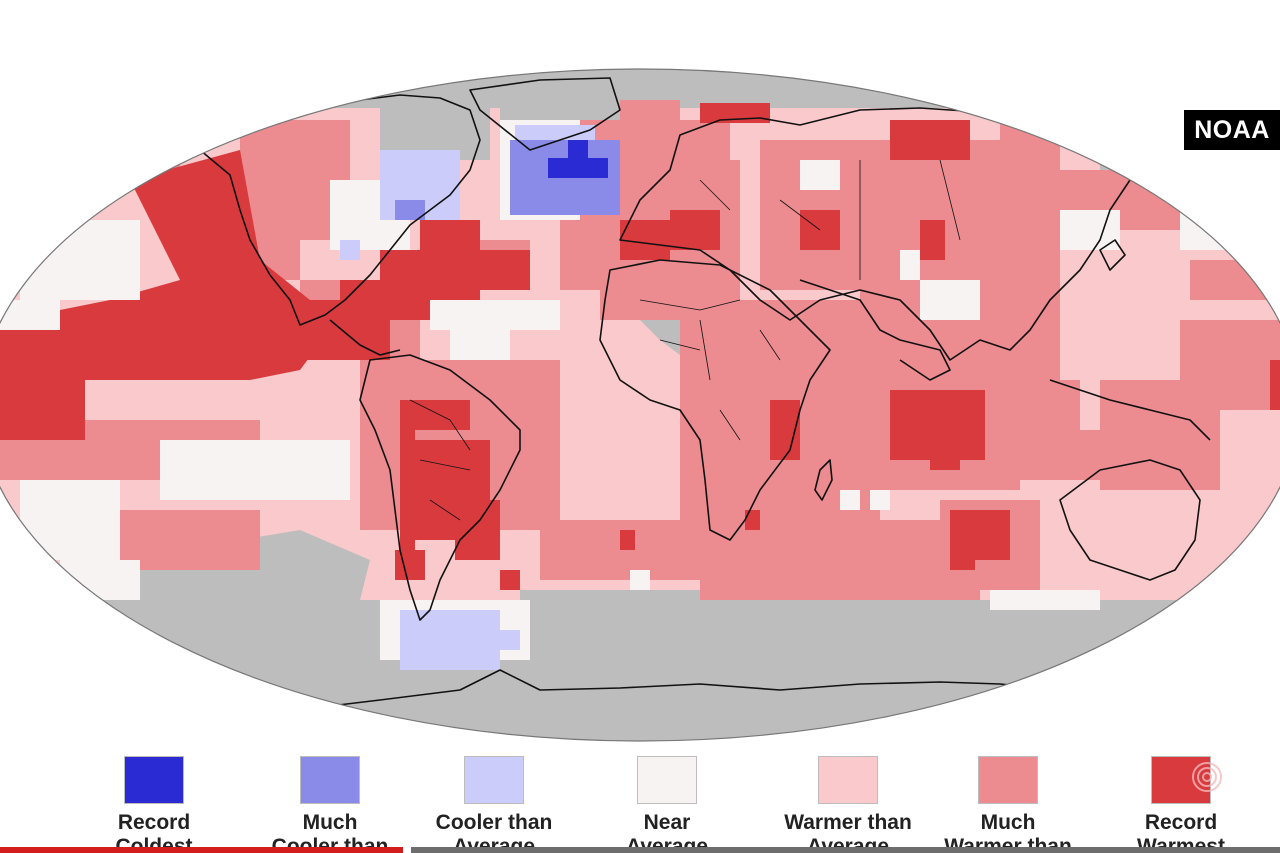 This screenshot has width=1280, height=853. I want to click on video-progress-bar, so click(640, 850).